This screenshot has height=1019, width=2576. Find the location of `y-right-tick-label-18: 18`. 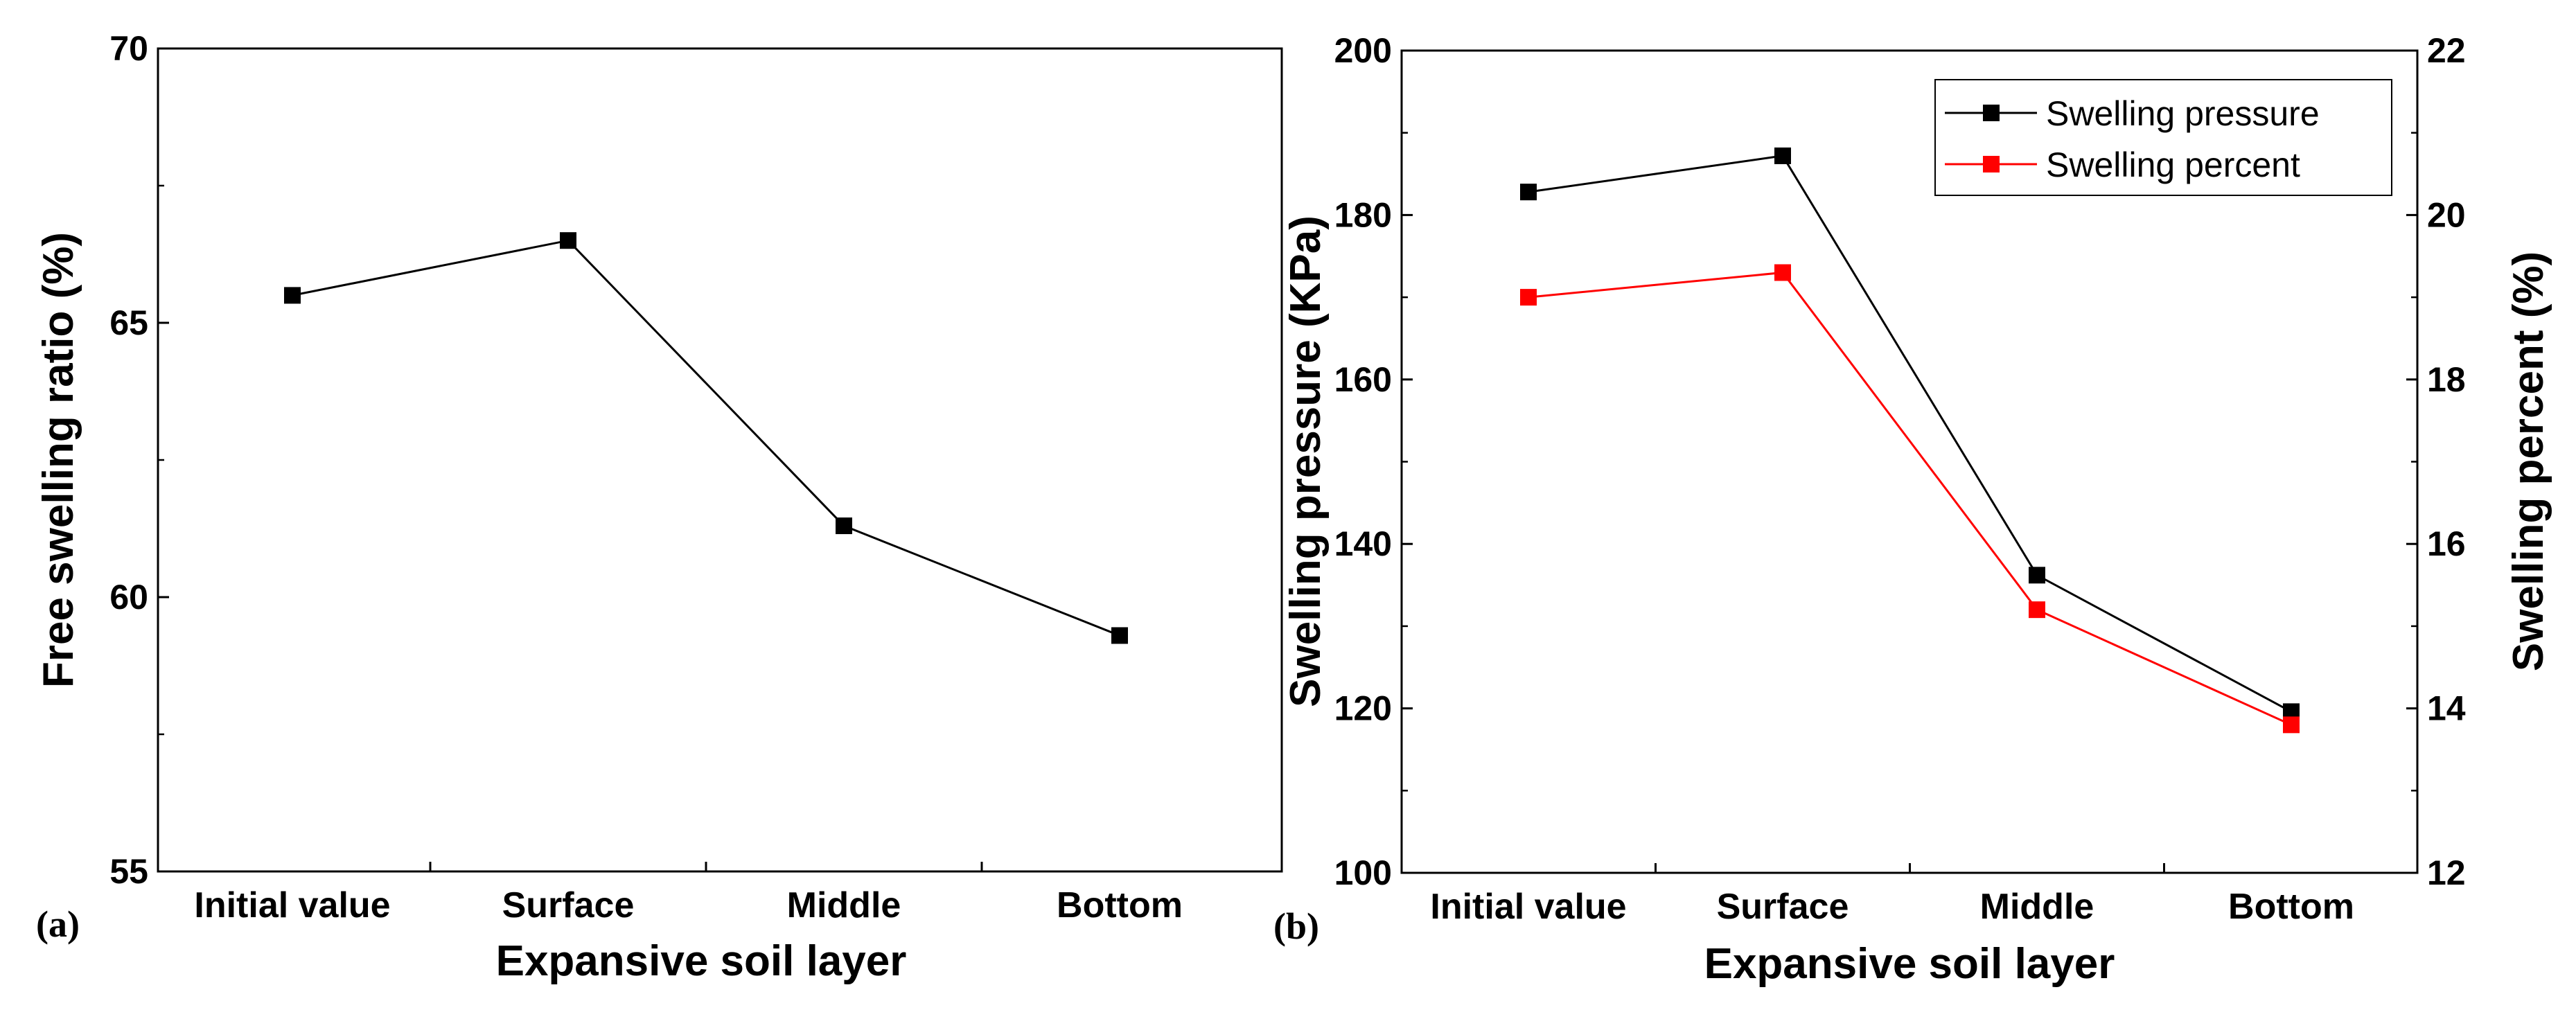

y-right-tick-label-18: 18 is located at coordinates (2446, 379).